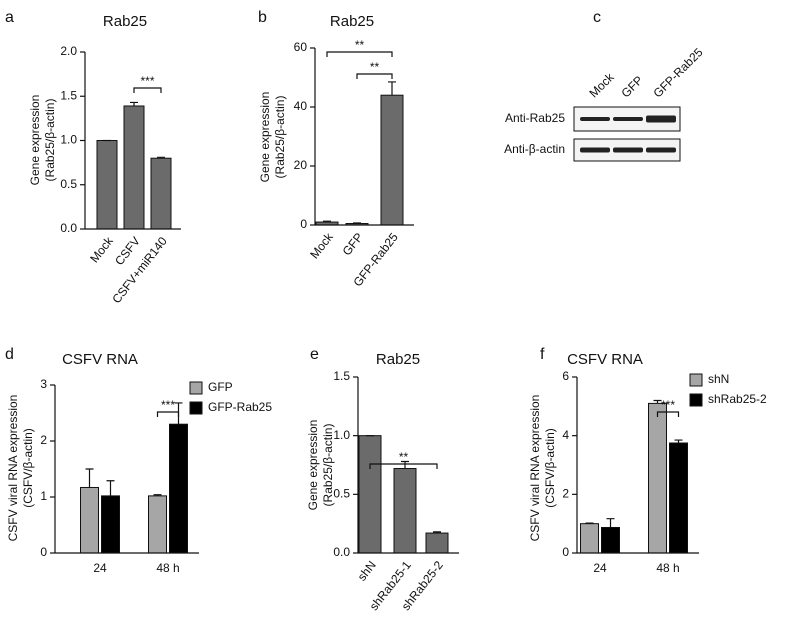 The image size is (800, 627). What do you see at coordinates (565, 376) in the screenshot?
I see `y-tick-label: 6` at bounding box center [565, 376].